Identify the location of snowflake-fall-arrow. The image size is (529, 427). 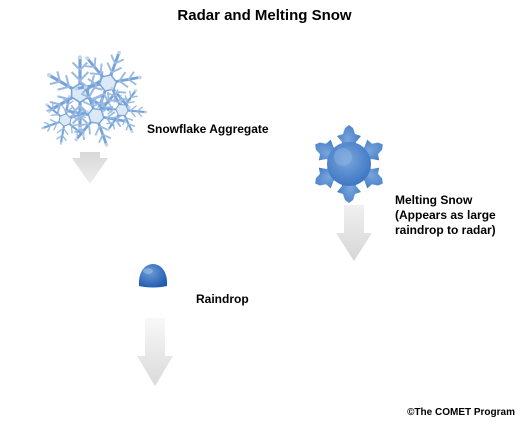
(90, 169).